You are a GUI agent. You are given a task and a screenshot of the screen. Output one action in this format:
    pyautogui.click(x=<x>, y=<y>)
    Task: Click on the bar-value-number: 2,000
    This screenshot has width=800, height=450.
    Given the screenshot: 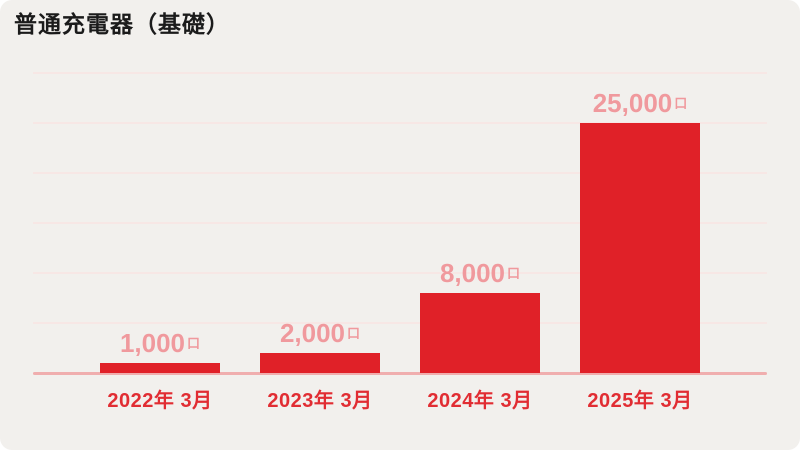 What is the action you would take?
    pyautogui.click(x=312, y=333)
    